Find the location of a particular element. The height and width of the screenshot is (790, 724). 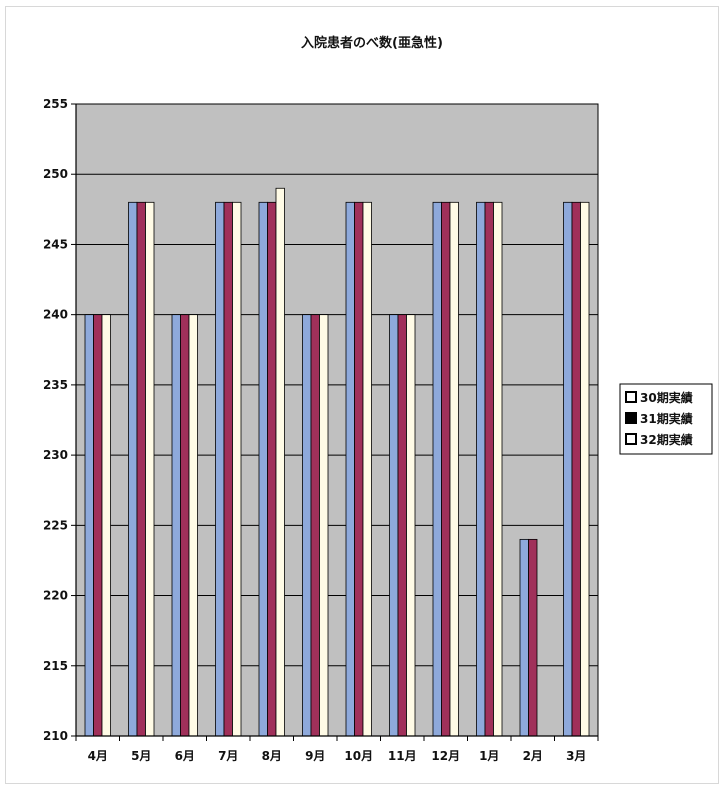

x-tick-label: 12月 is located at coordinates (445, 756).